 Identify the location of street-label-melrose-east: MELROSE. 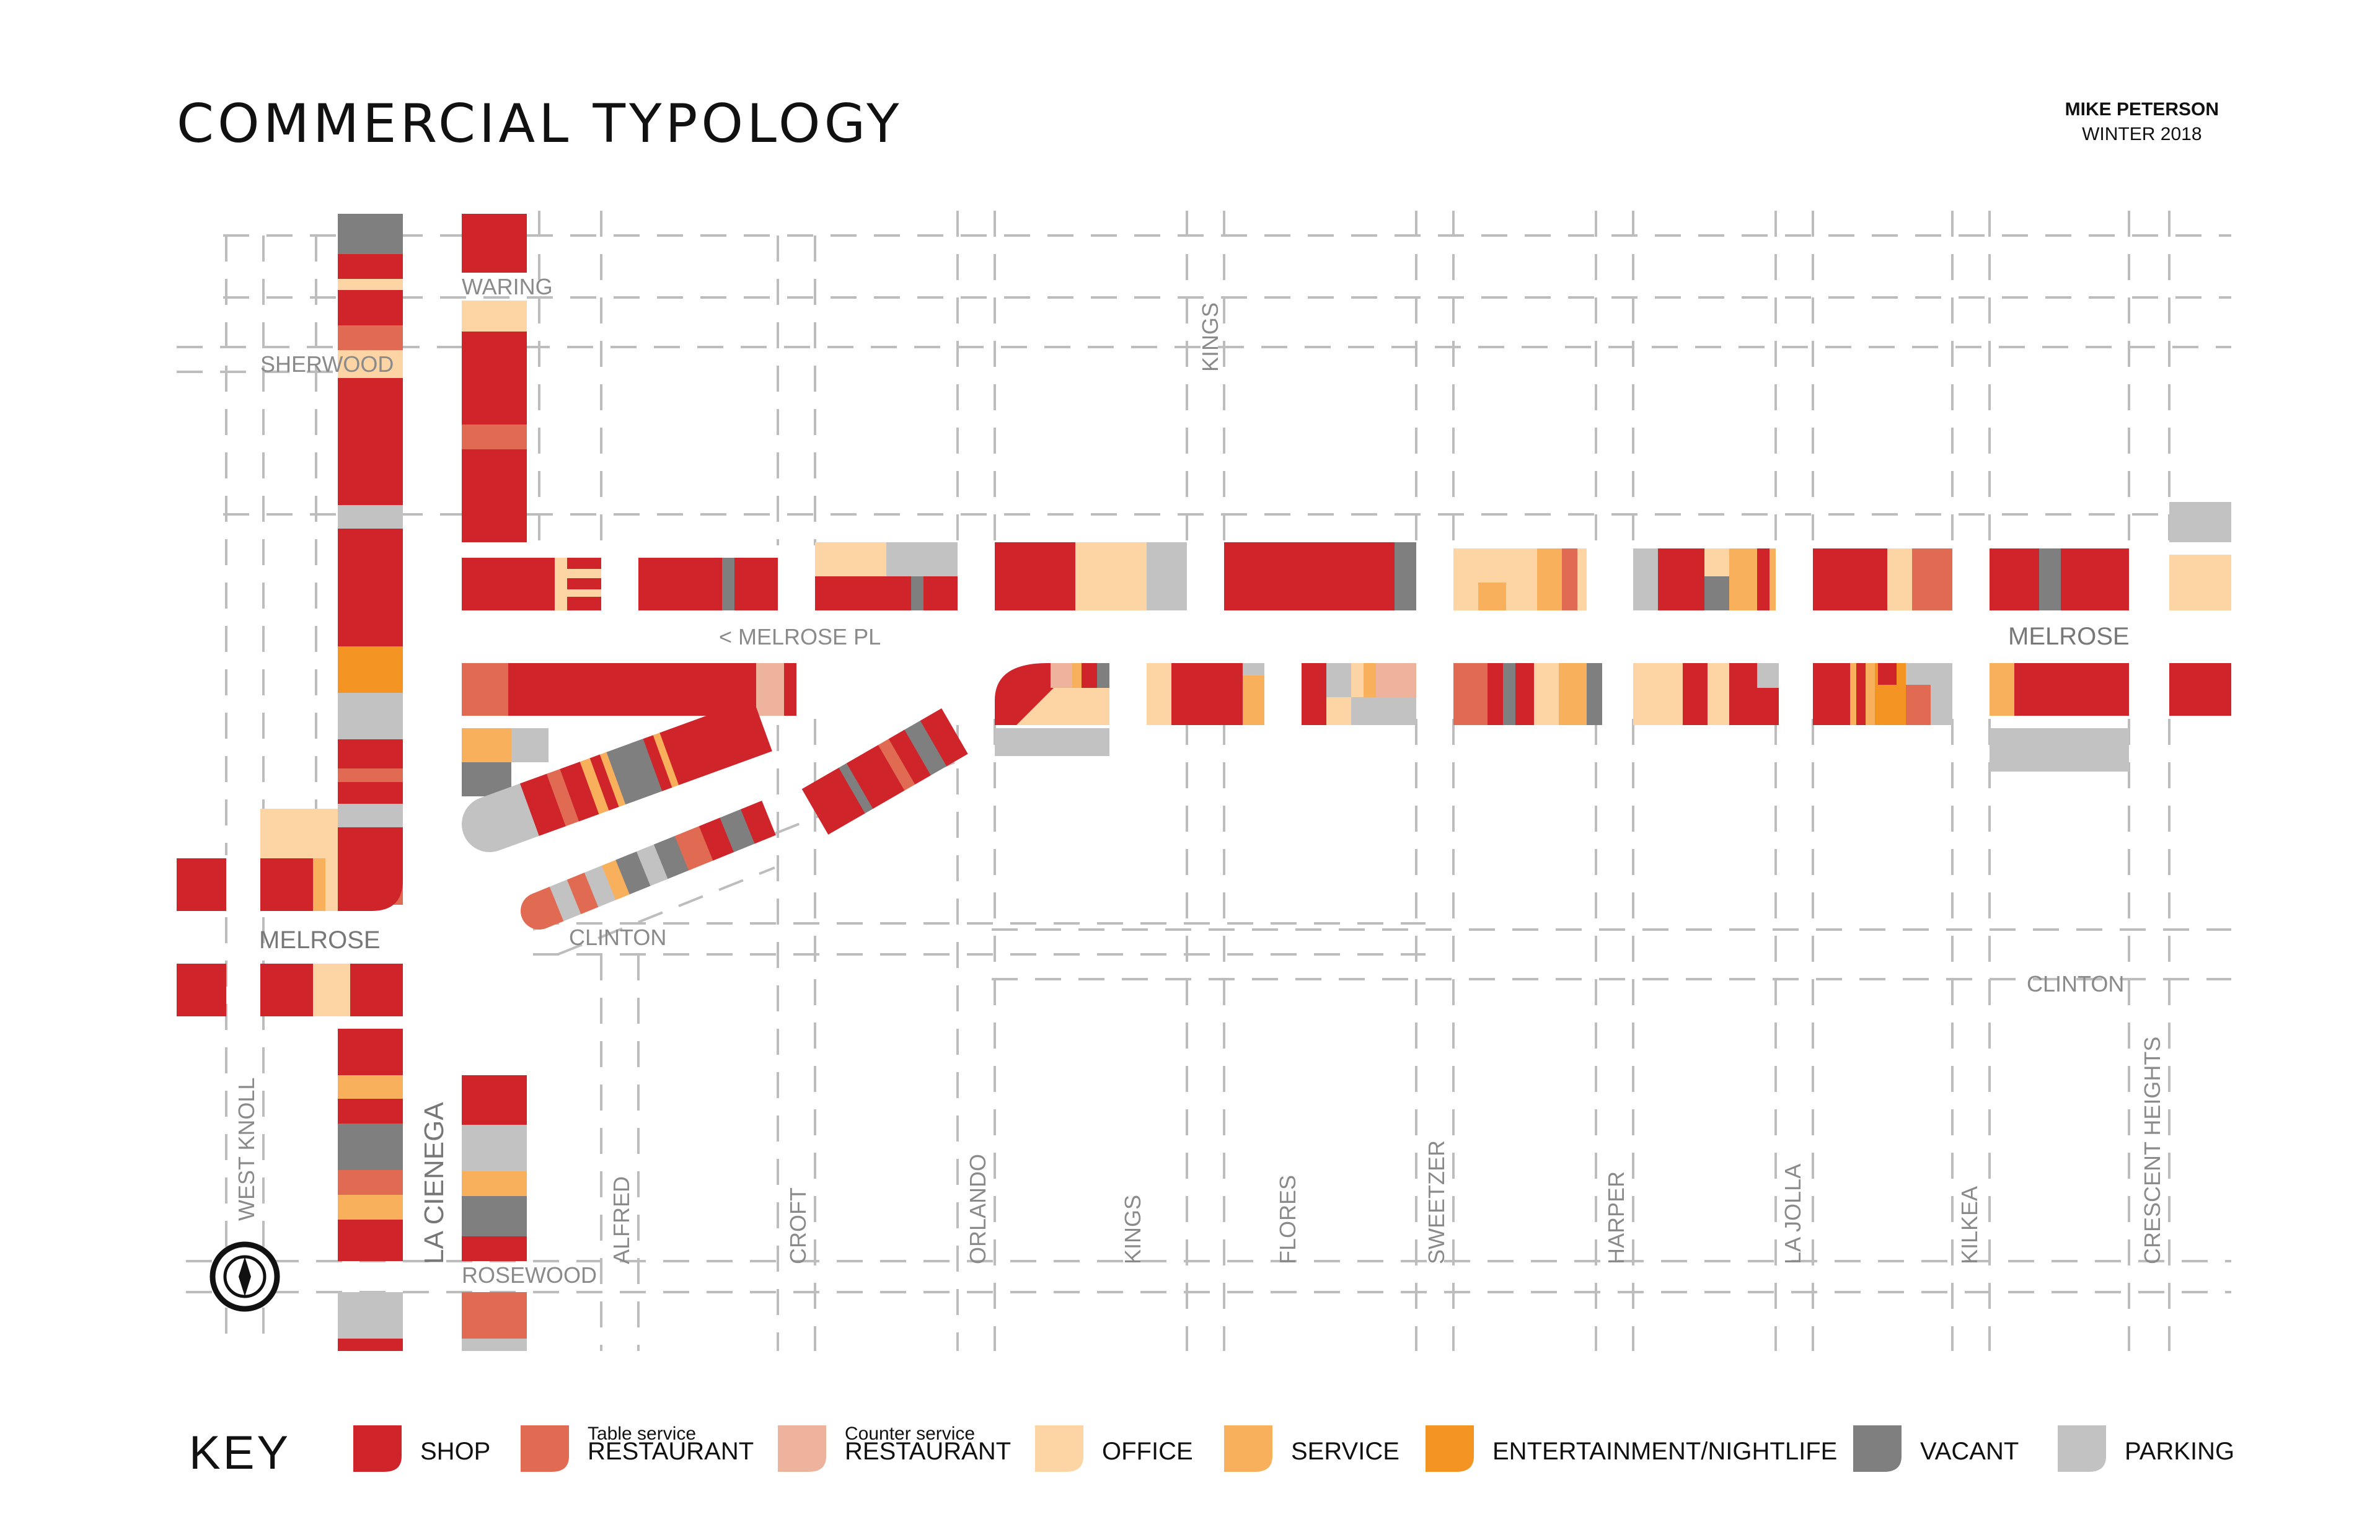
(2069, 636).